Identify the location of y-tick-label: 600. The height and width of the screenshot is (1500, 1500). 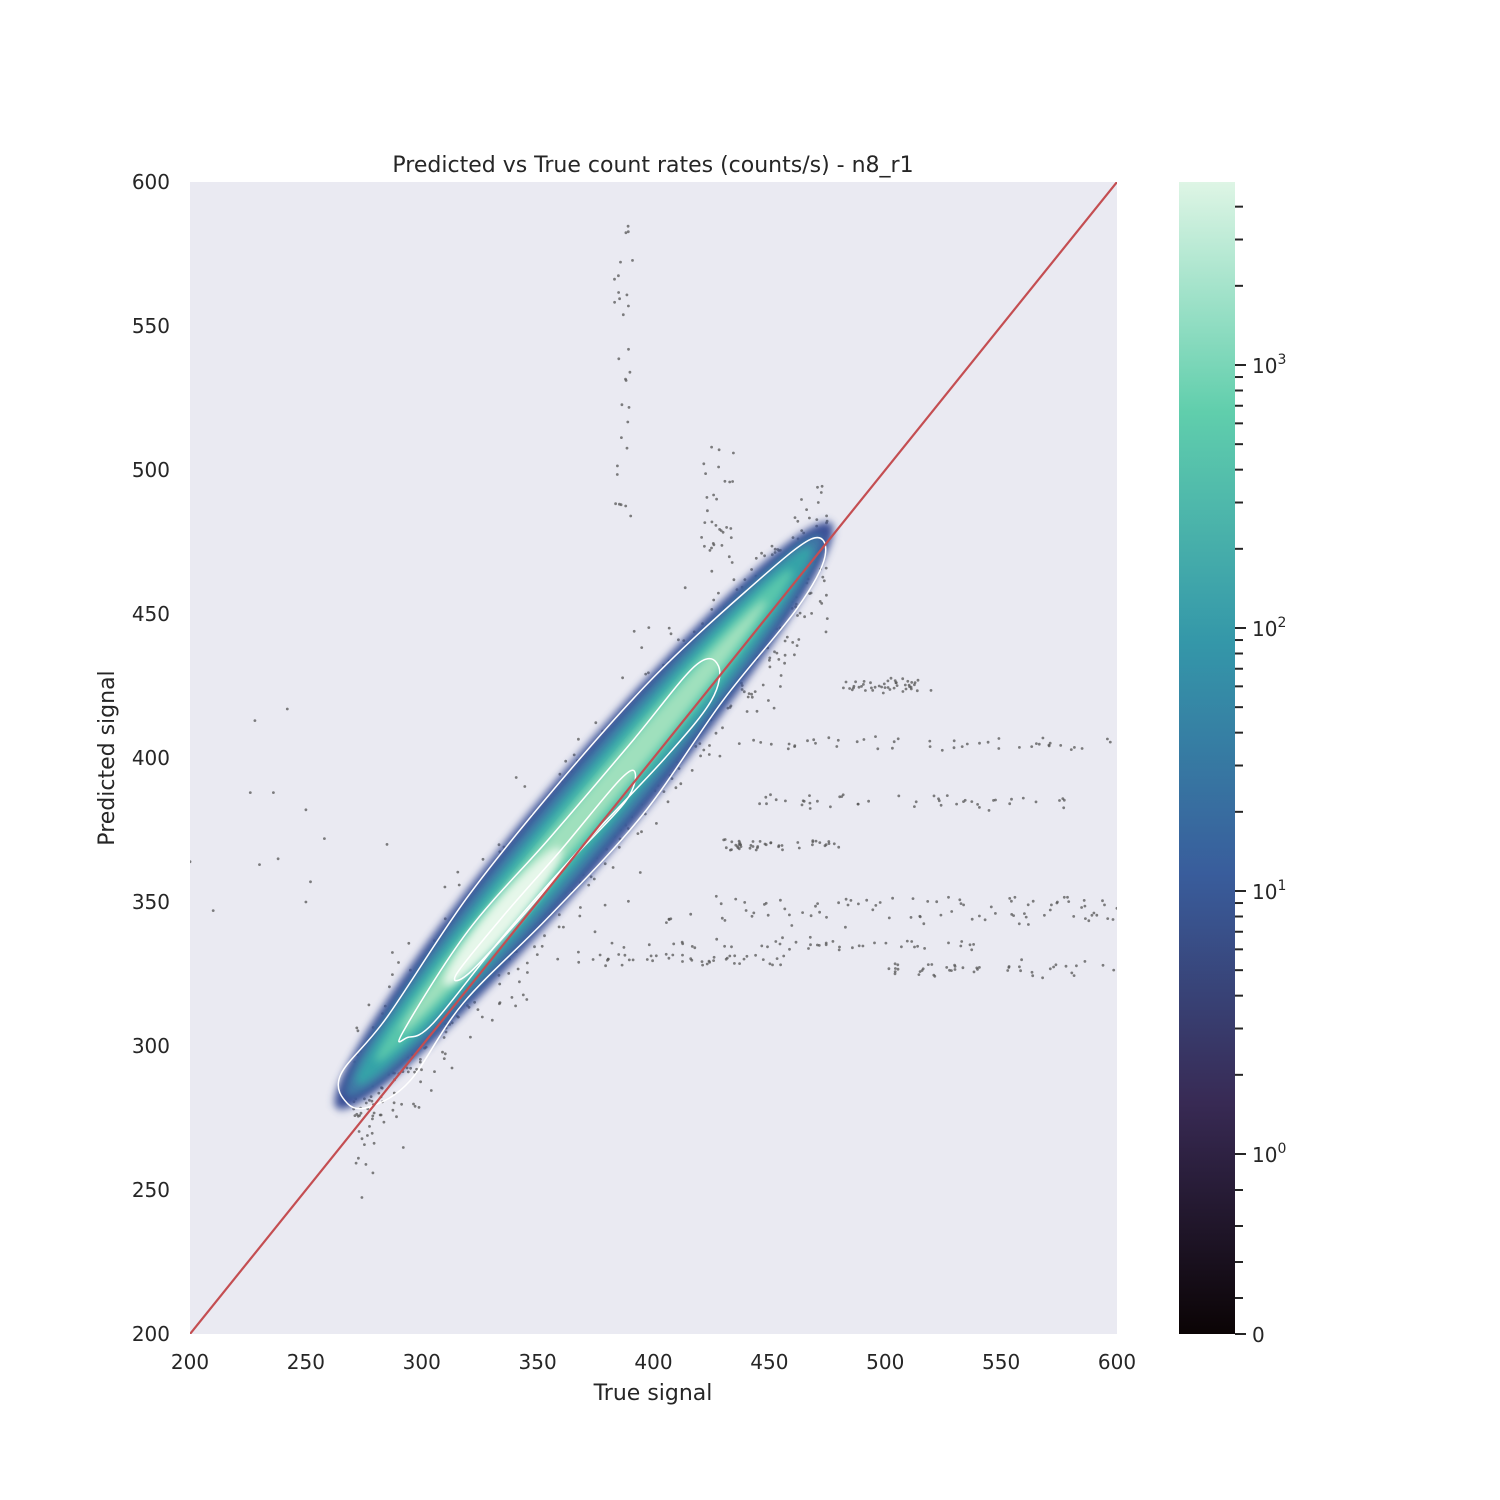
(151, 182).